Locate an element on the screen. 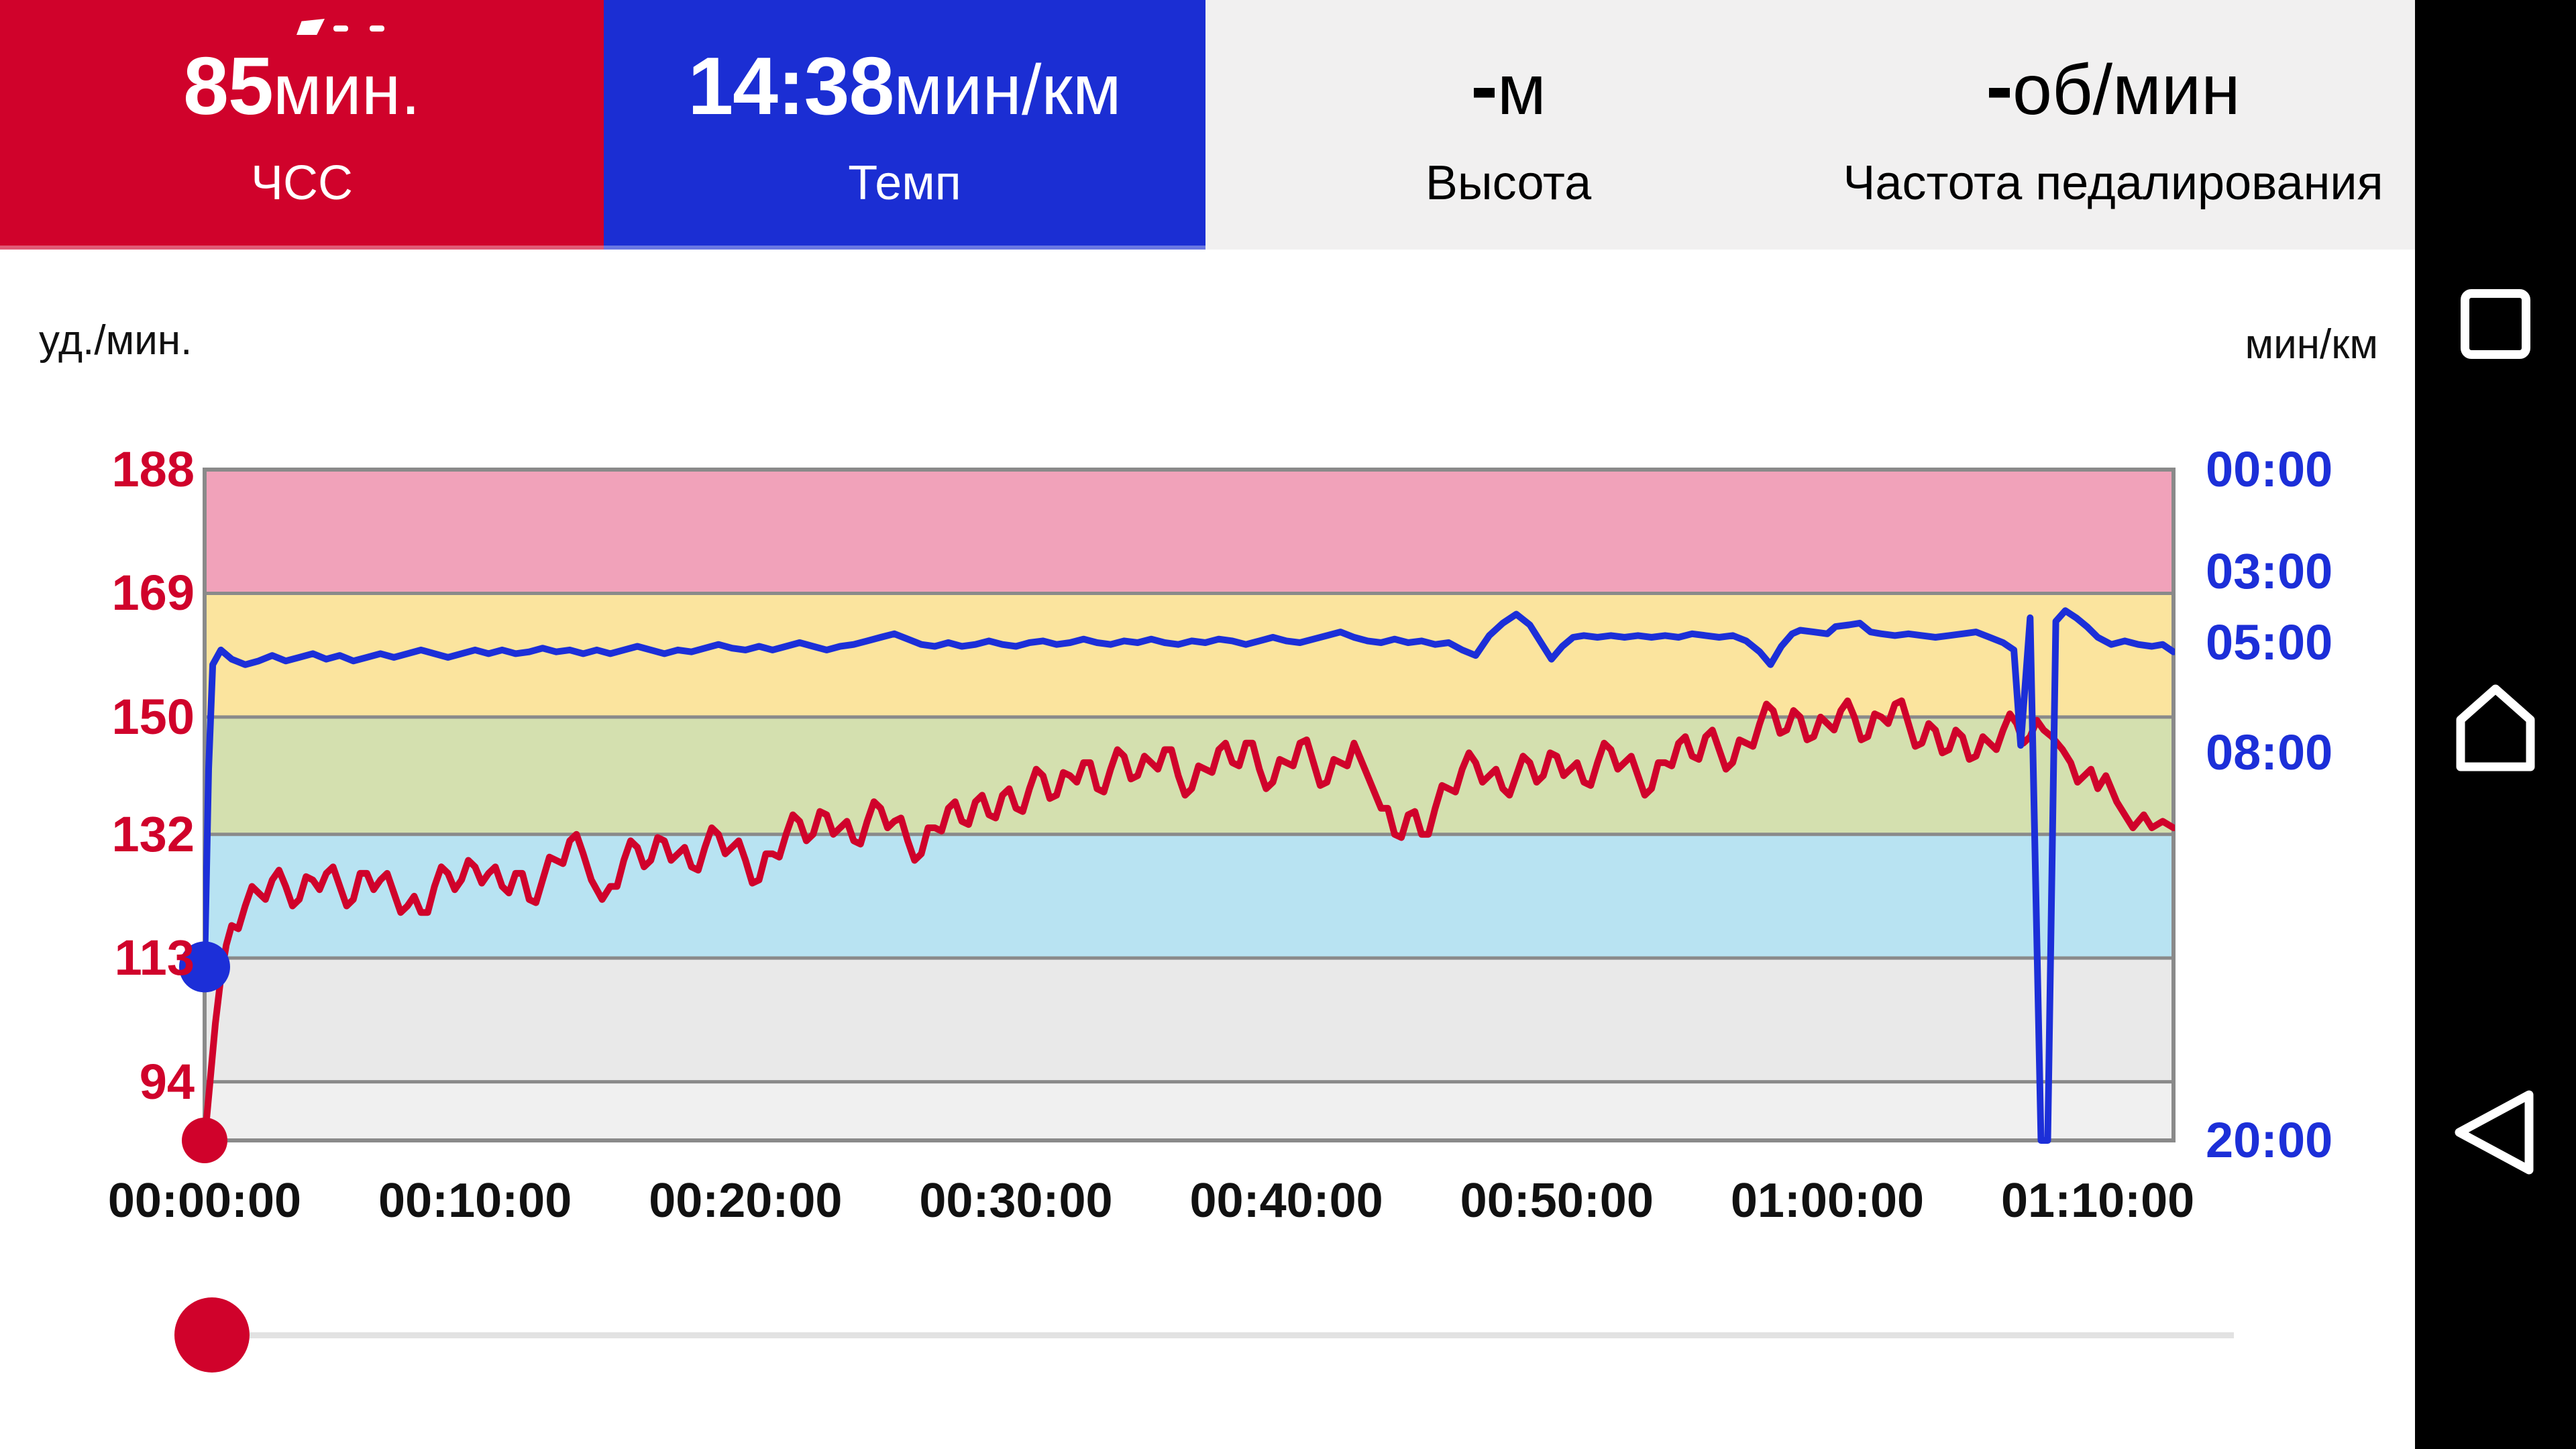  tab-altitude: -м Высота is located at coordinates (1508, 125).